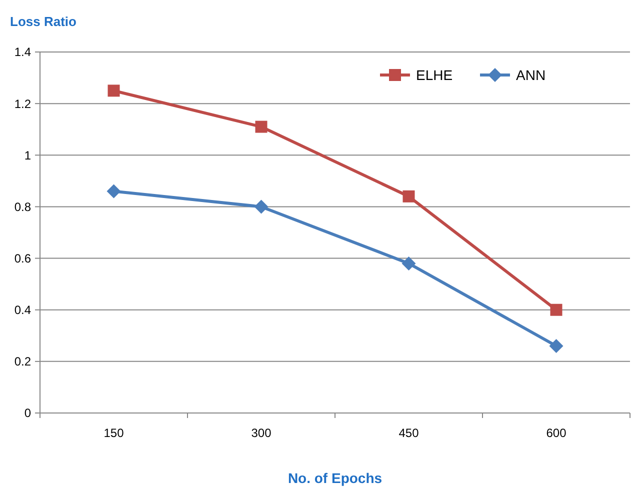 Image resolution: width=644 pixels, height=493 pixels. I want to click on y-axis-title: Loss Ratio, so click(43, 21).